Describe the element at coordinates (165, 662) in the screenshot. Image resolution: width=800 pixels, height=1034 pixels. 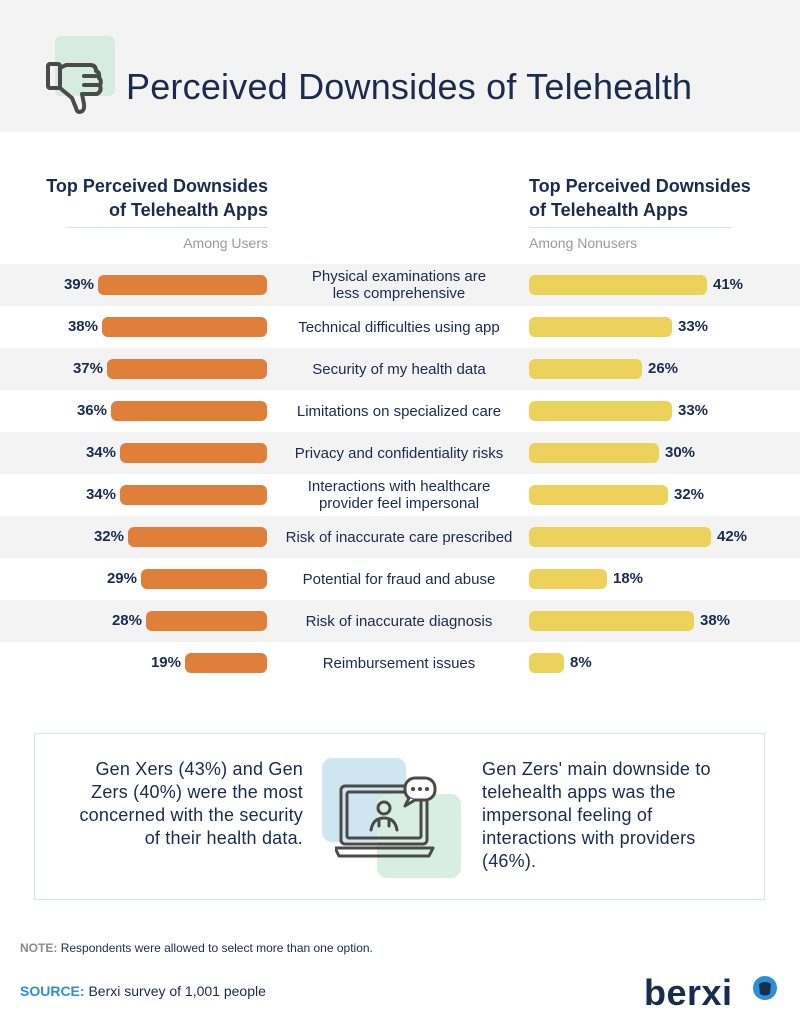
I see `users-value-label: 19%` at that location.